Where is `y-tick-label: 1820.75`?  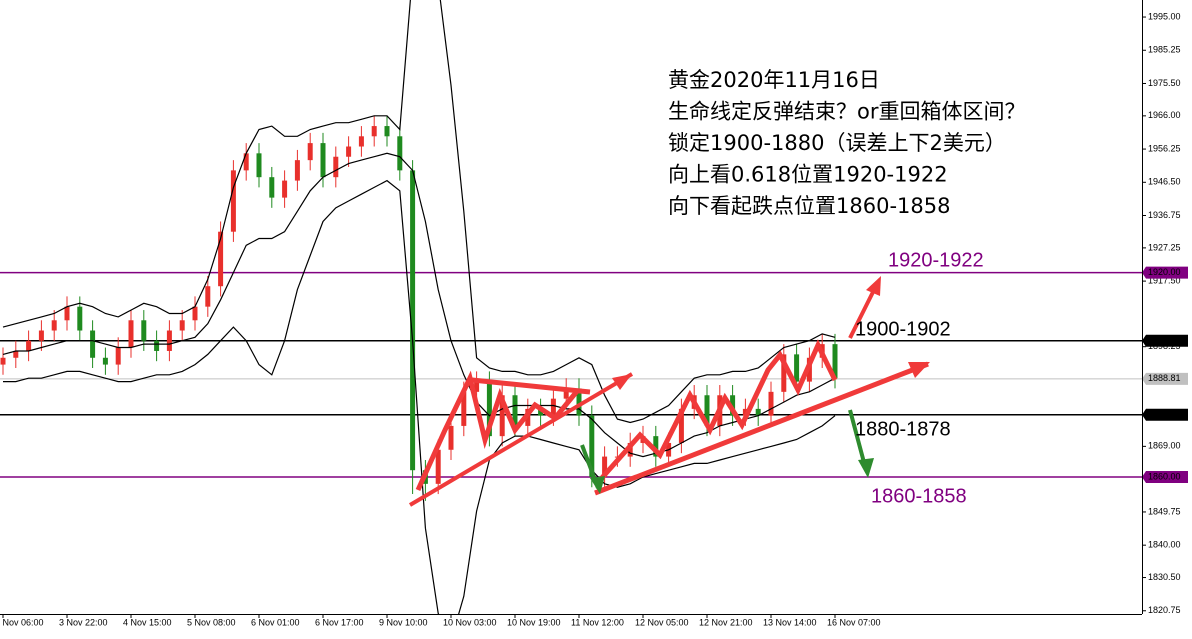
y-tick-label: 1820.75 is located at coordinates (1164, 610).